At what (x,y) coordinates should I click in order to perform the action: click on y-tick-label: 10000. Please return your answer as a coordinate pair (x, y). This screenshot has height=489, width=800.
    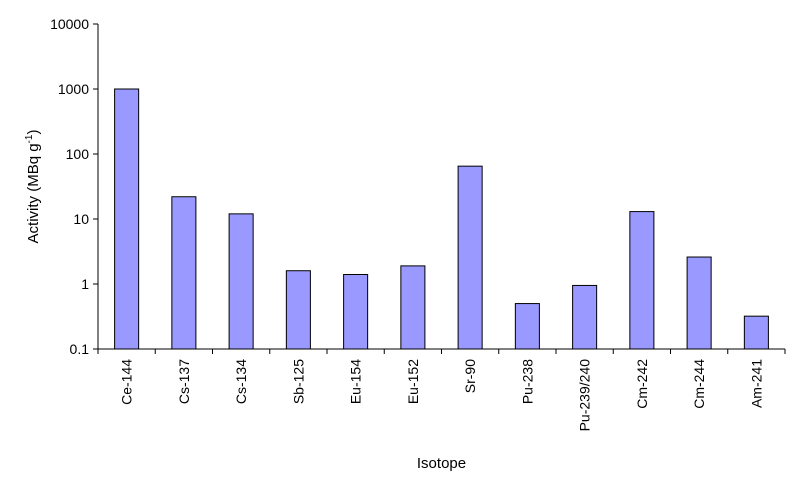
    Looking at the image, I should click on (69, 24).